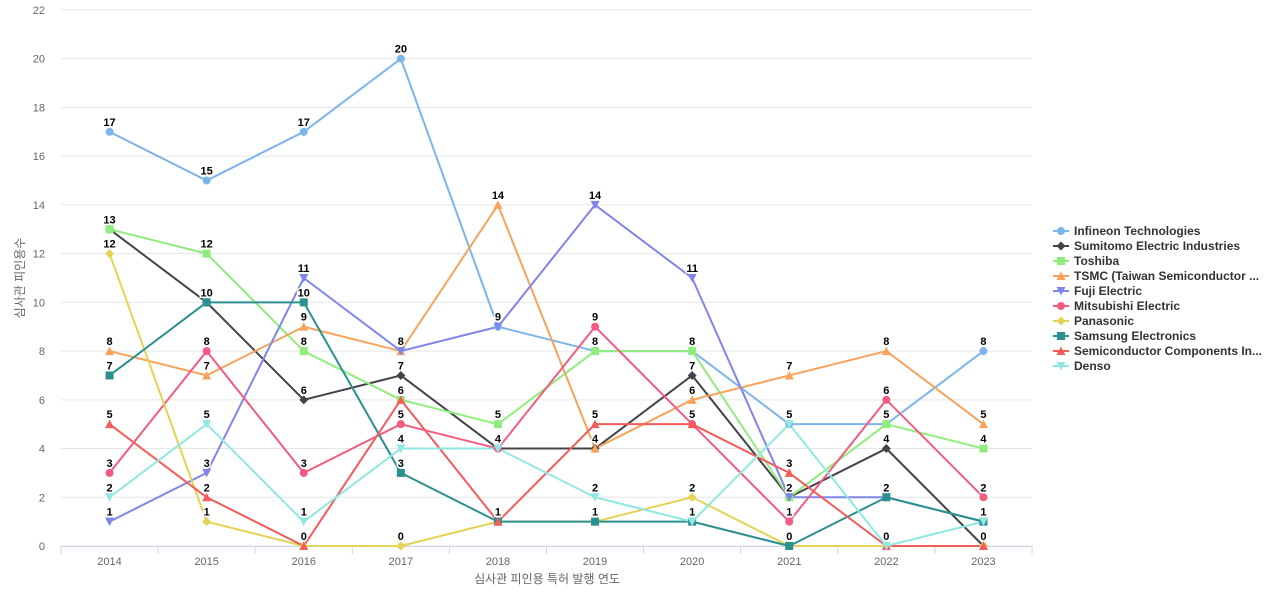  What do you see at coordinates (1127, 306) in the screenshot?
I see `legend-label: Mitsubishi Electric` at bounding box center [1127, 306].